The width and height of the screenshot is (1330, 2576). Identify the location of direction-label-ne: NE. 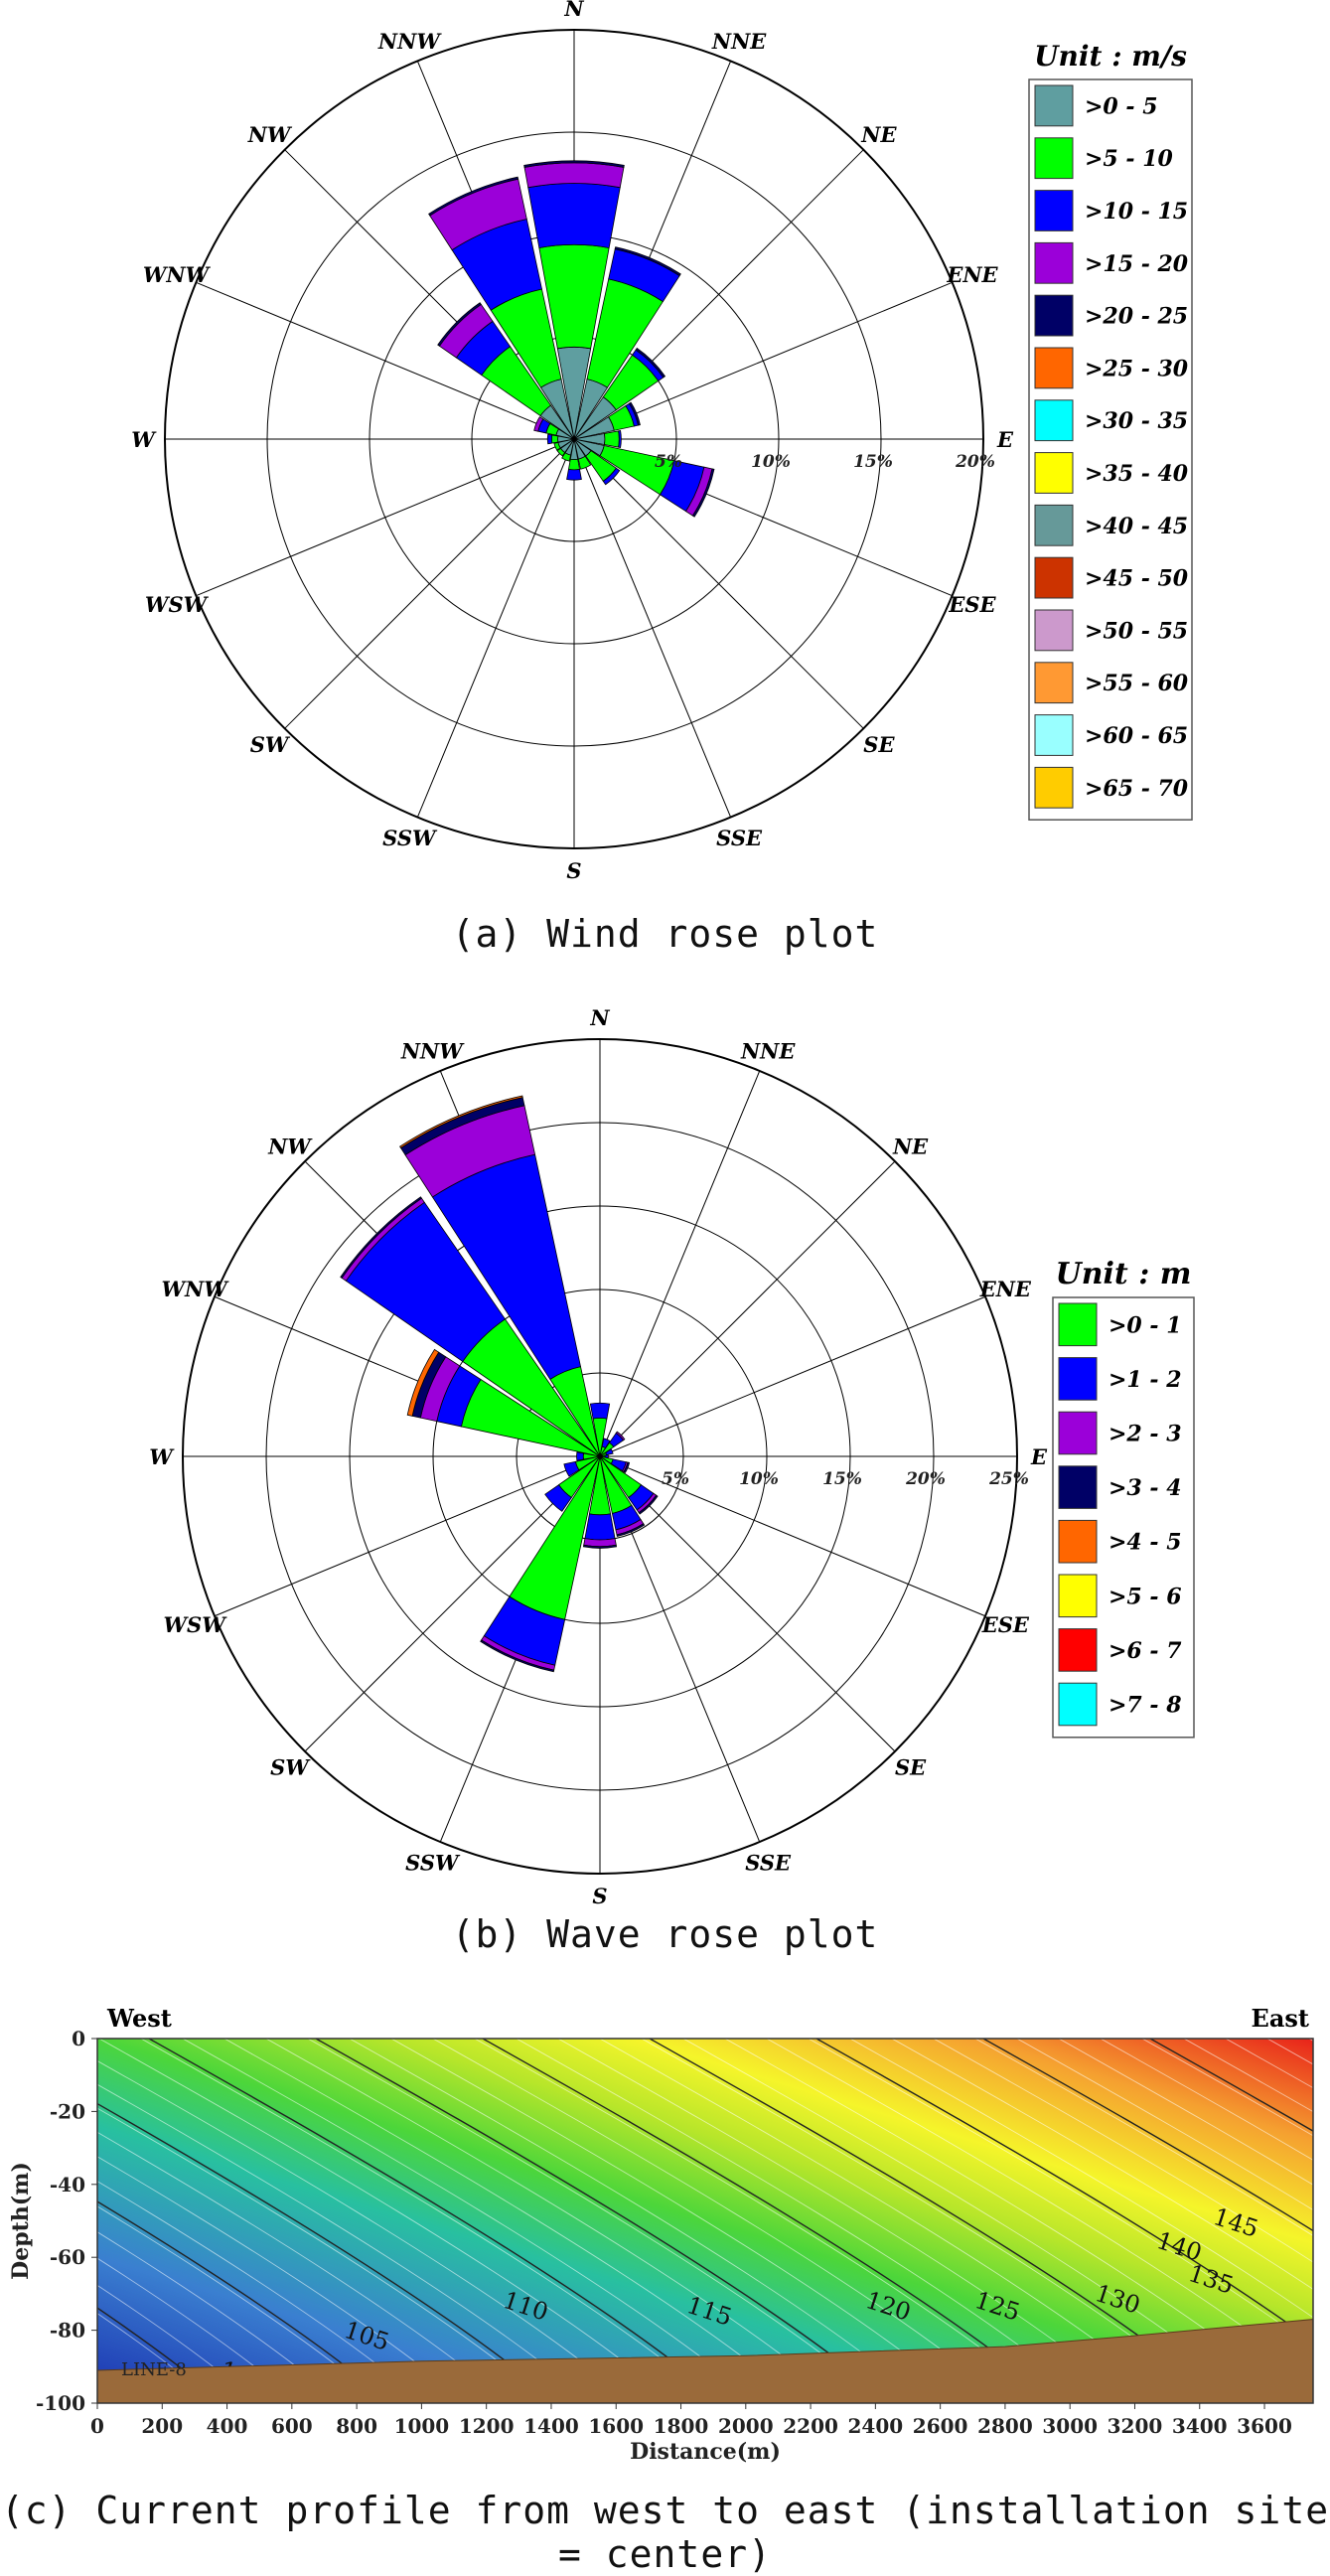
(910, 1146).